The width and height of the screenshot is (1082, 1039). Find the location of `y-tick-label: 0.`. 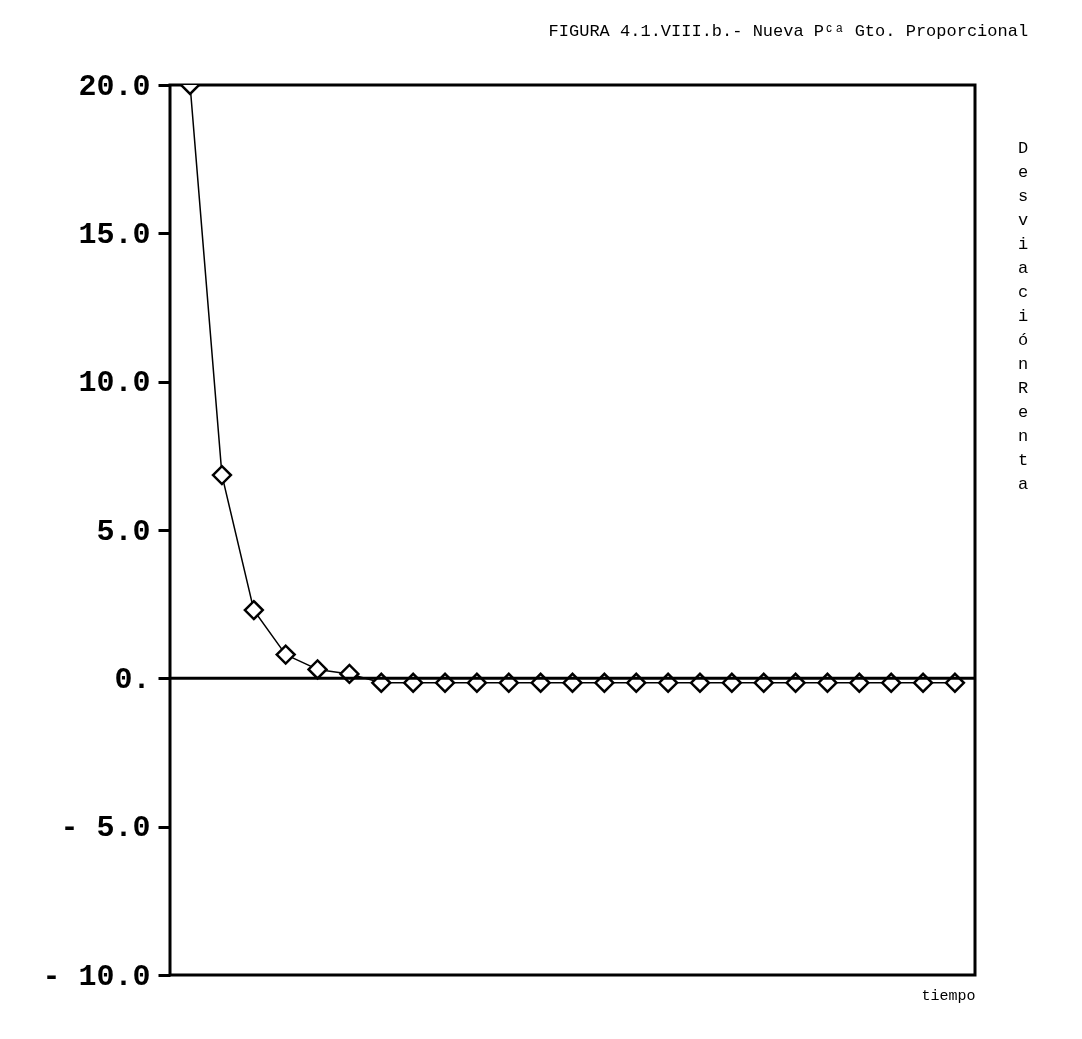

y-tick-label: 0. is located at coordinates (132, 679).